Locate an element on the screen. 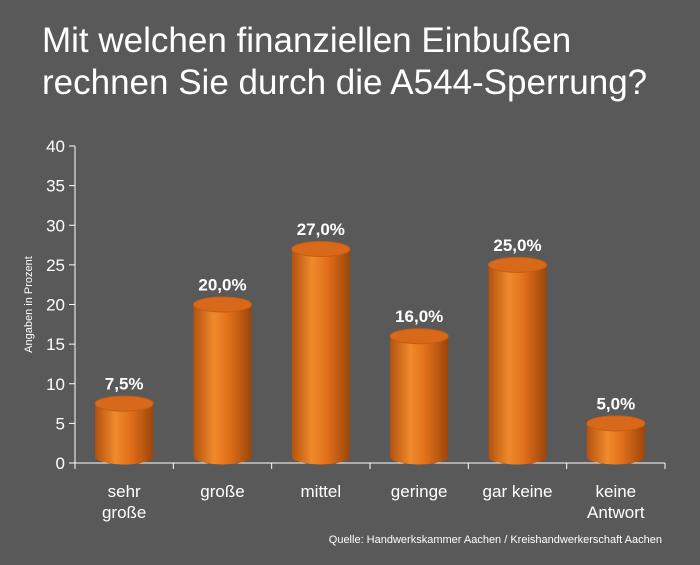 This screenshot has width=700, height=565. y-tick-label: 15 is located at coordinates (55, 344).